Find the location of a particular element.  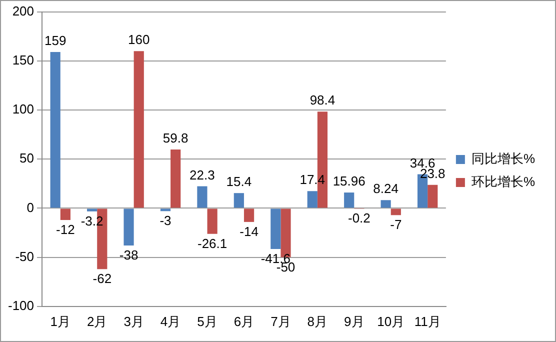

x-tick-label: 5月 is located at coordinates (207, 321).